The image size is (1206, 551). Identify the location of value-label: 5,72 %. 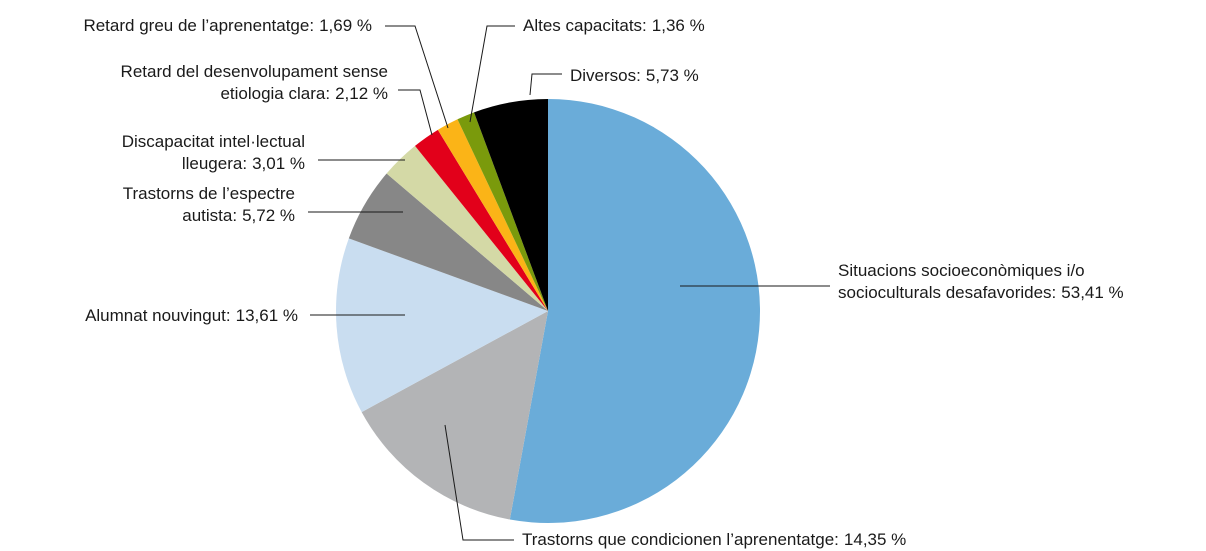
(268, 215).